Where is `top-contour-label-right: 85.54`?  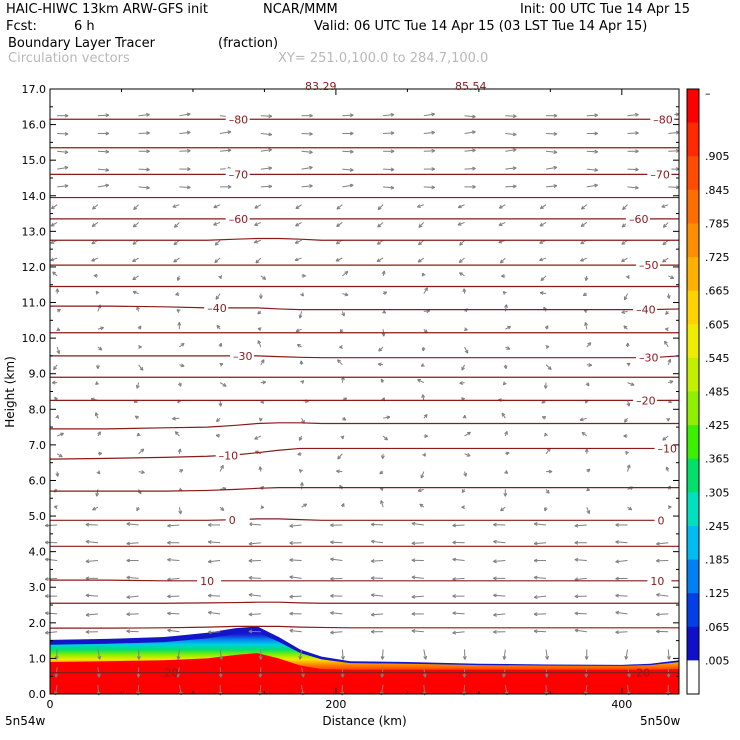
top-contour-label-right: 85.54 is located at coordinates (471, 86).